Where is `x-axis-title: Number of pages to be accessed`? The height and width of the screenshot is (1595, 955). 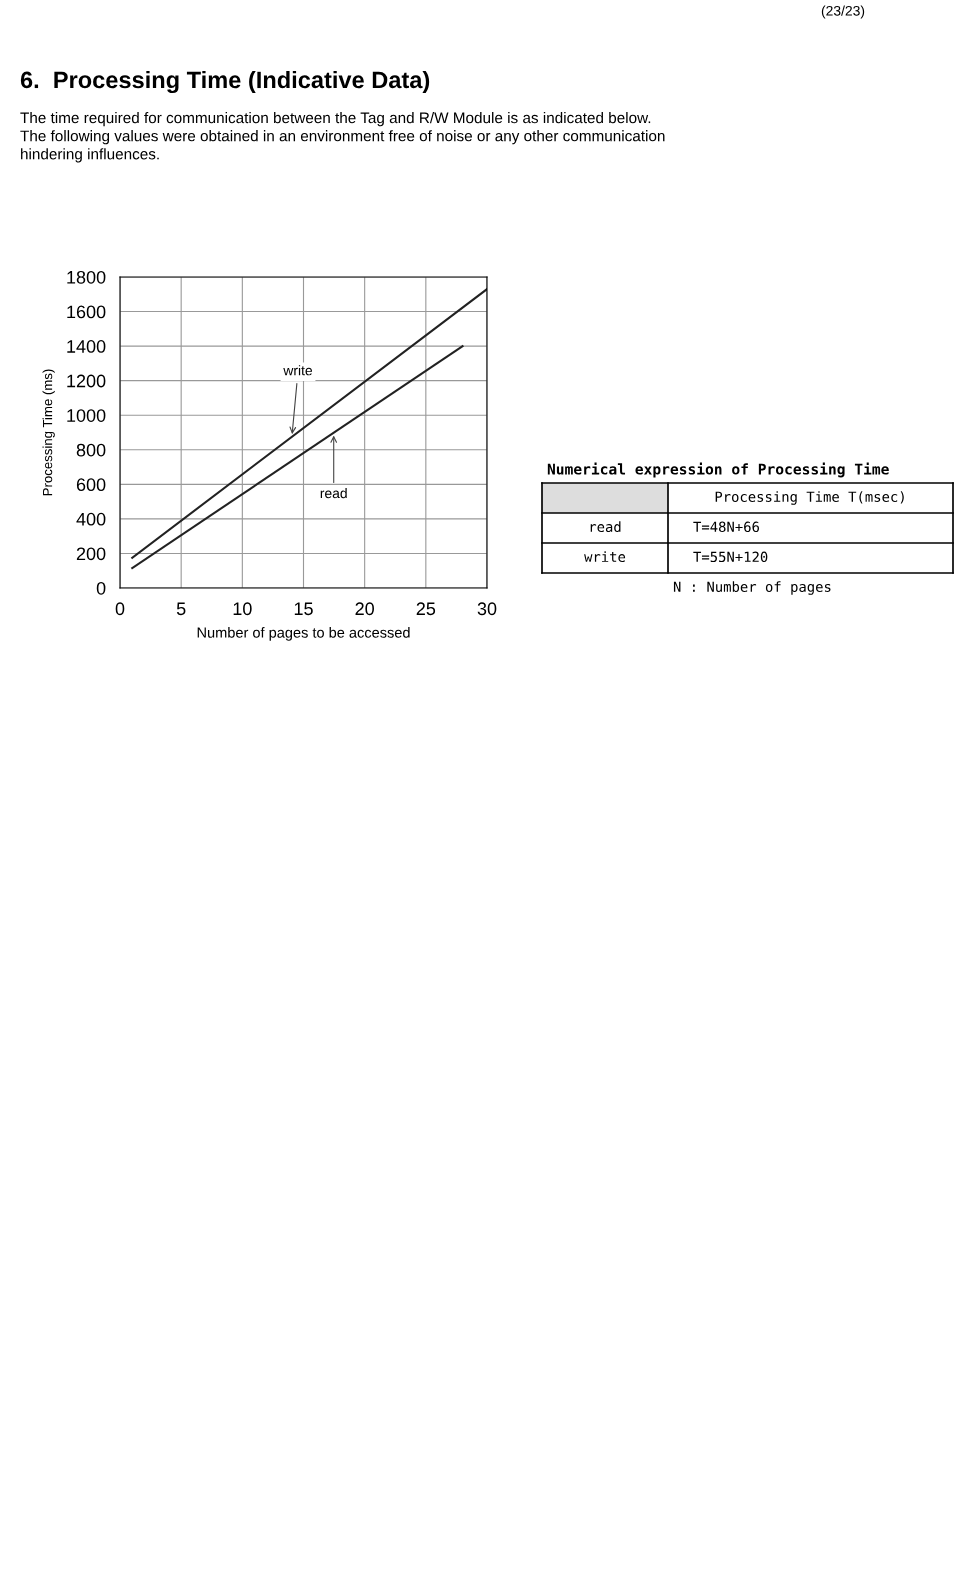 x-axis-title: Number of pages to be accessed is located at coordinates (303, 634).